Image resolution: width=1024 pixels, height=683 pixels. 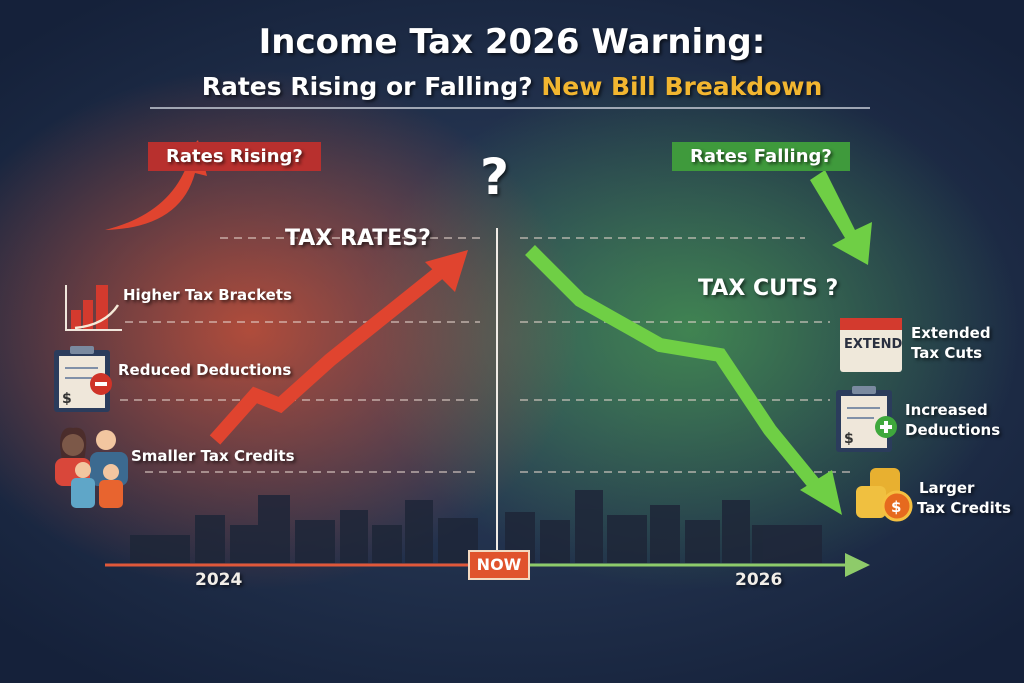 I want to click on label-line: Tax Cuts, so click(x=947, y=353).